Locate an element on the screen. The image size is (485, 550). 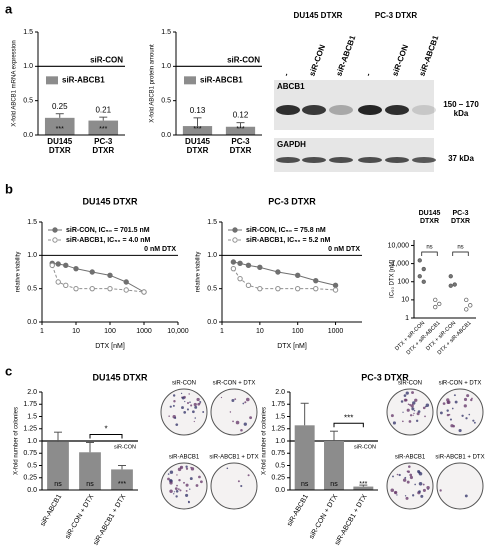
x-axis-label: DTX [nM] is located at coordinates (292, 346).